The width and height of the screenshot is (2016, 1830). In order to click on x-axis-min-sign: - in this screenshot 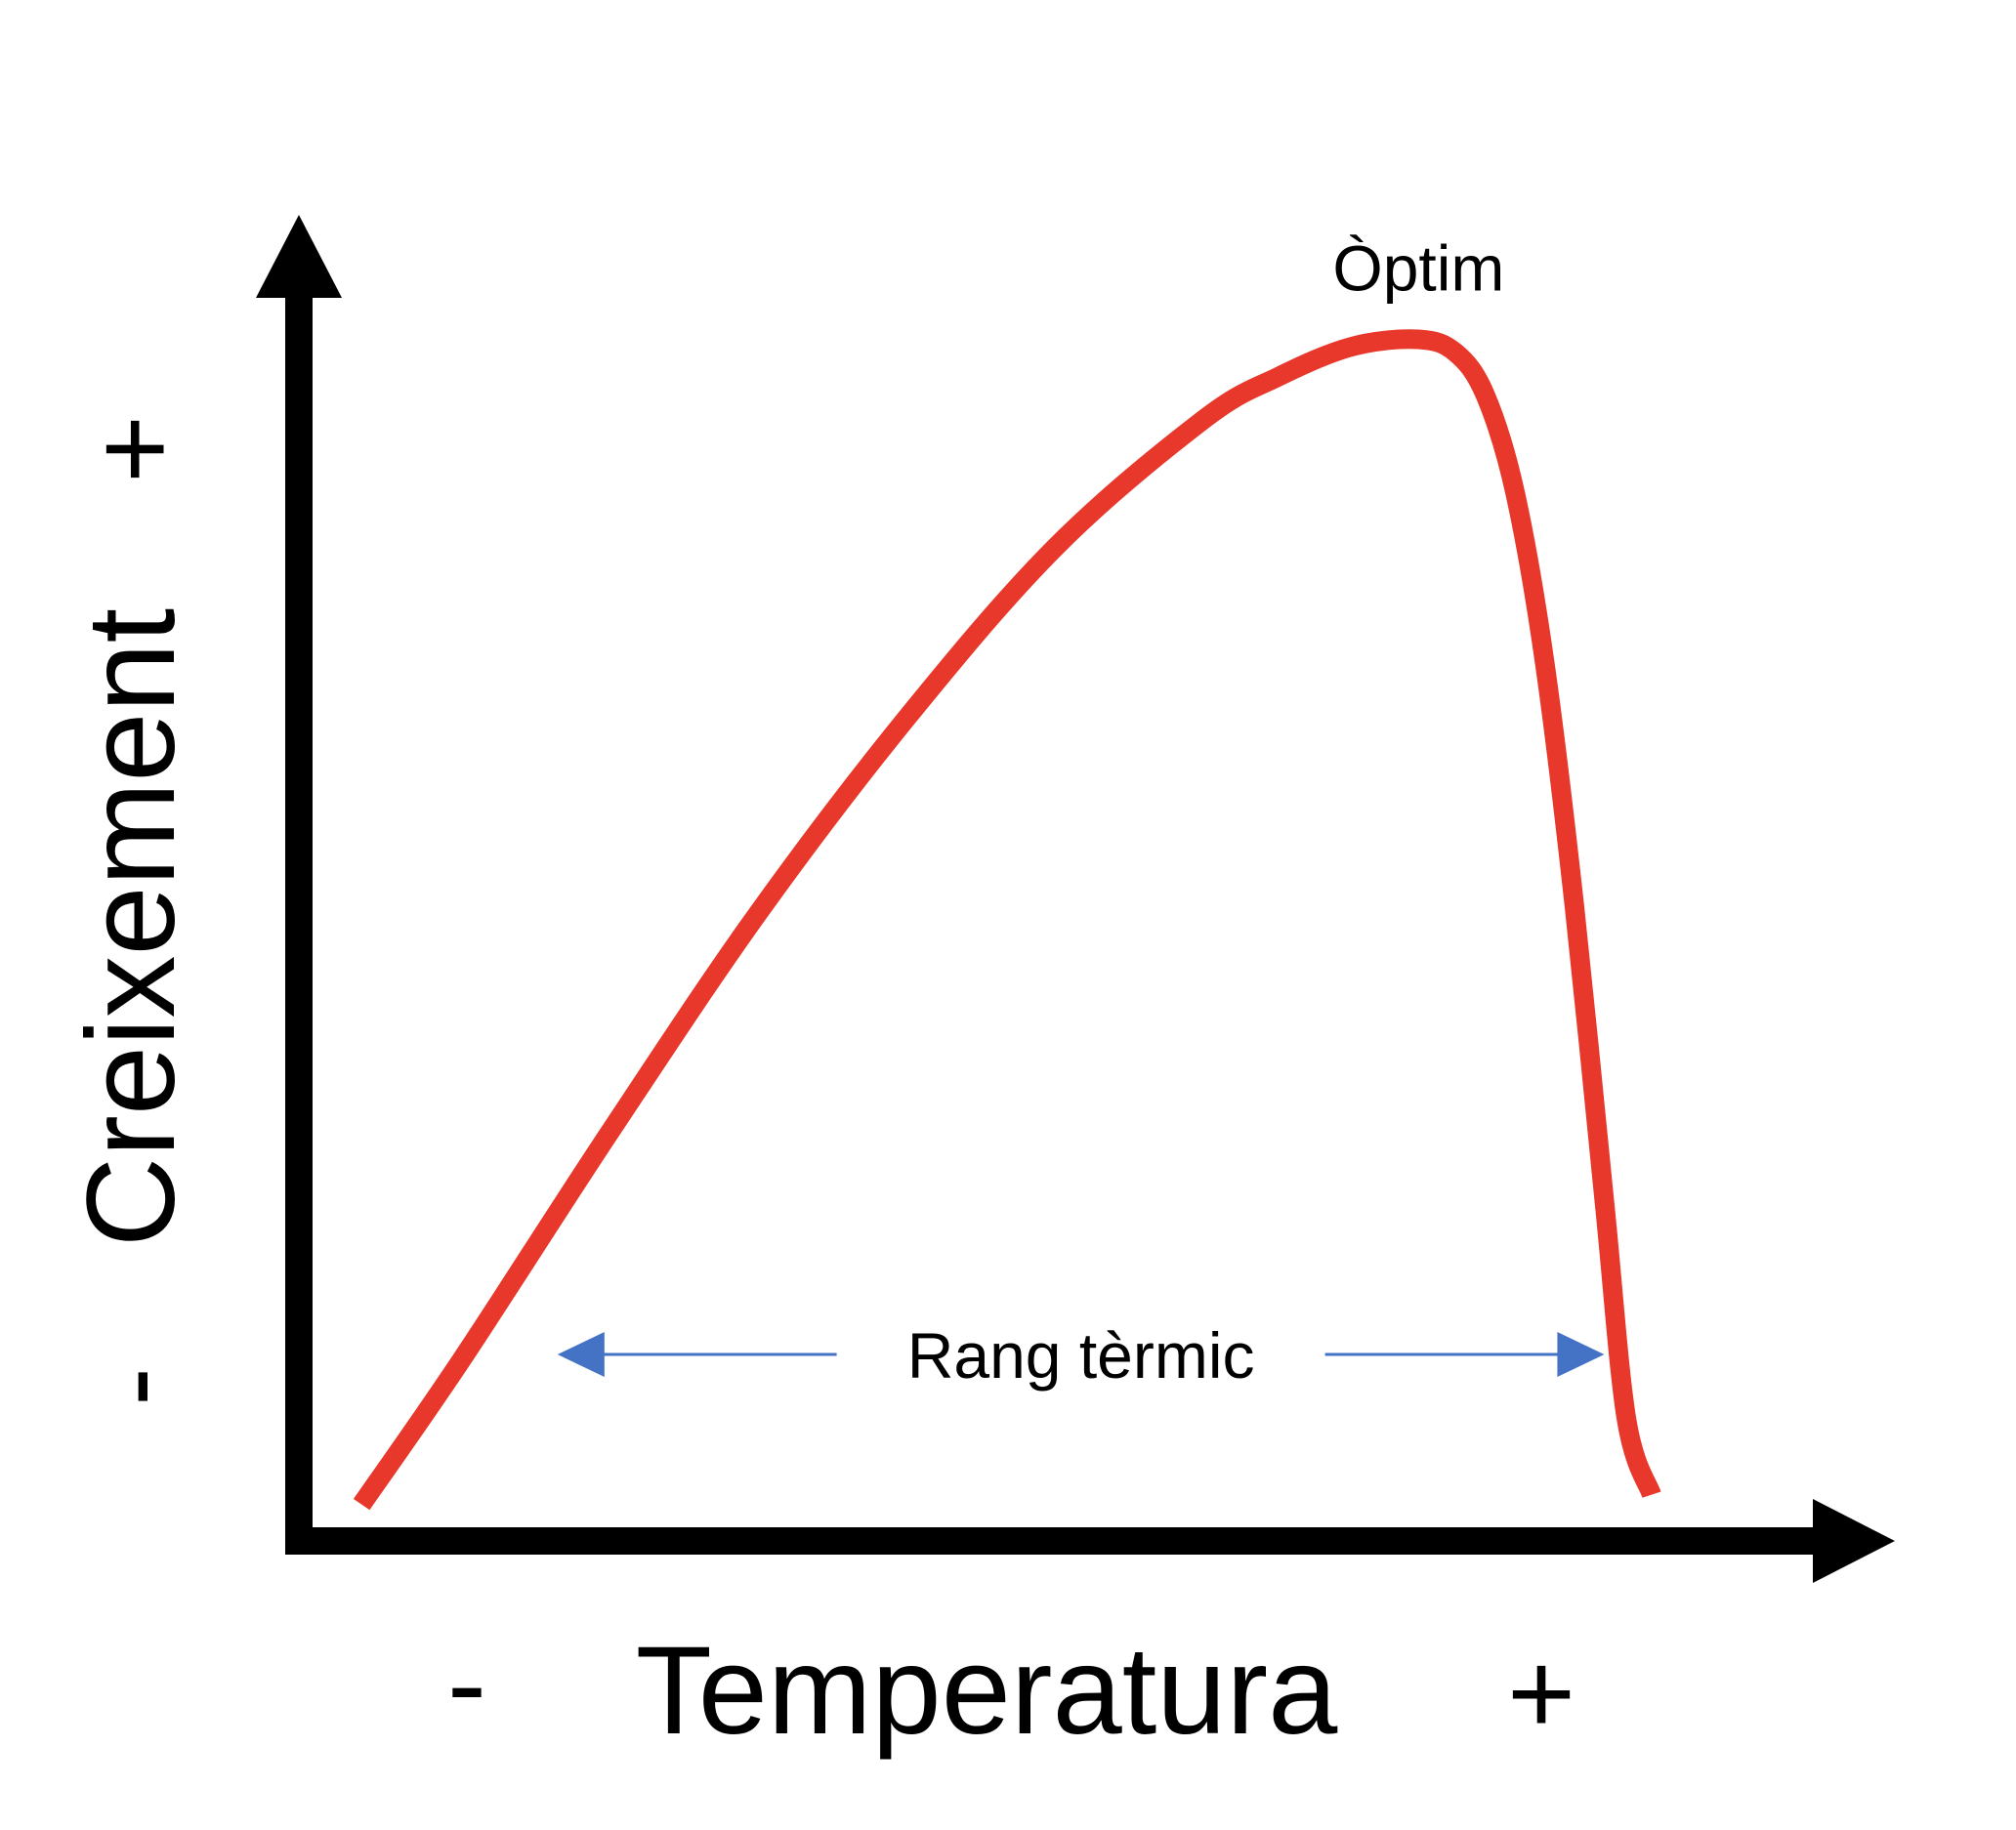, I will do `click(466, 1683)`.